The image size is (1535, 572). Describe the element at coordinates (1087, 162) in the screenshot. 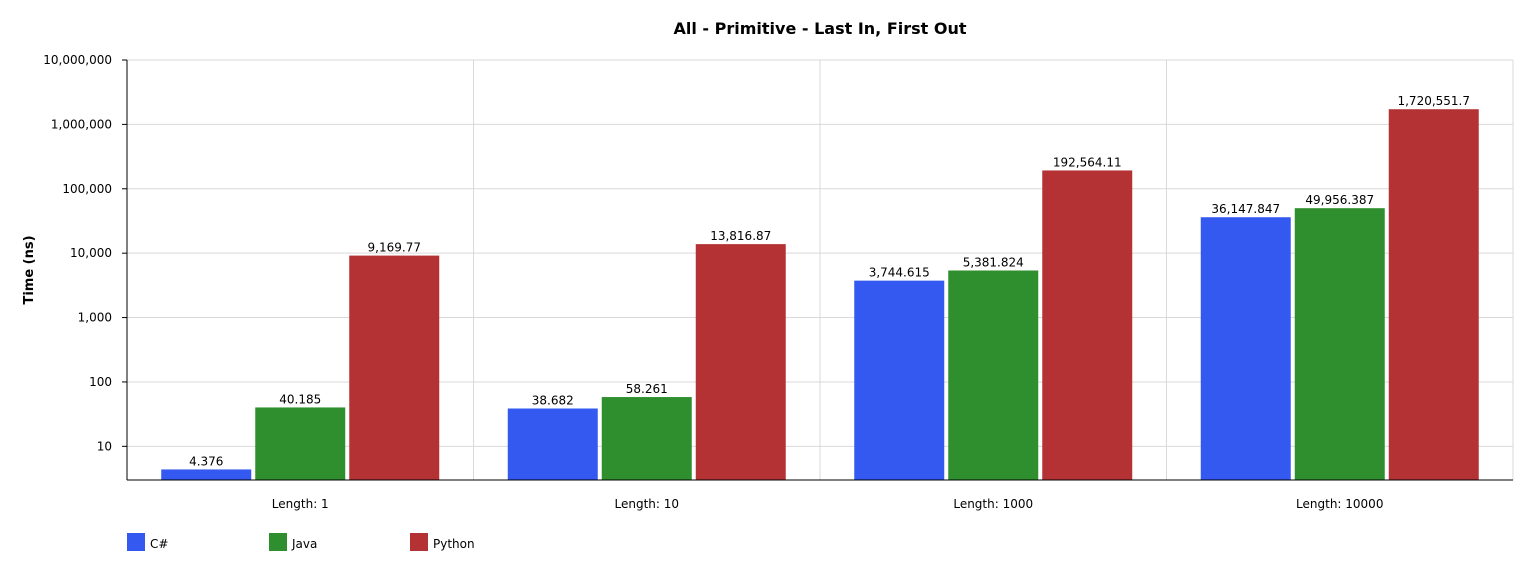

I see `data-label: 192,564.11` at that location.